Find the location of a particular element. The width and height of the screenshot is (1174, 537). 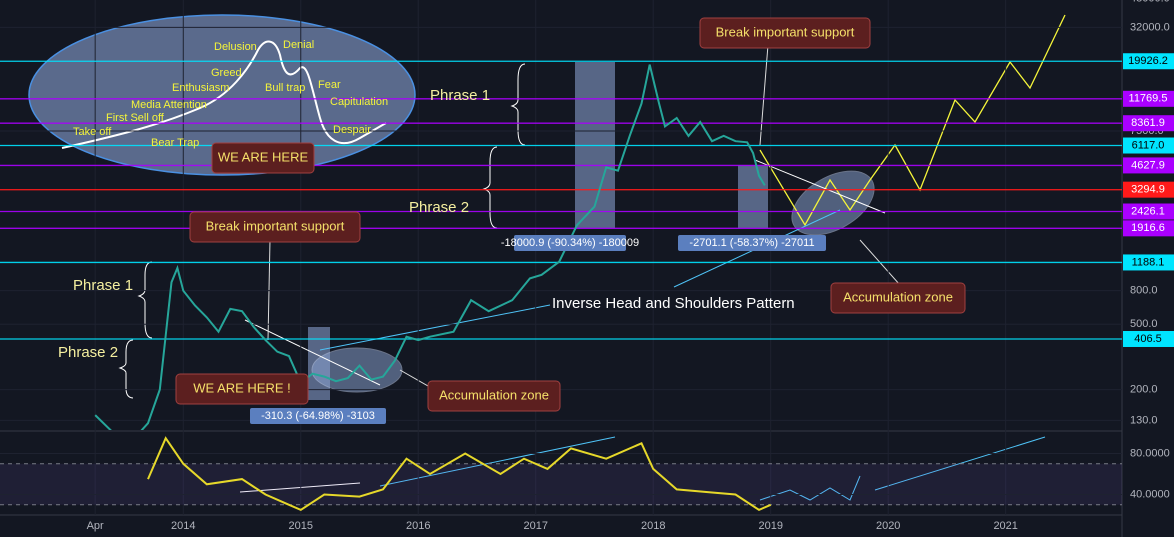

level-label: 11769.5 is located at coordinates (1148, 99).